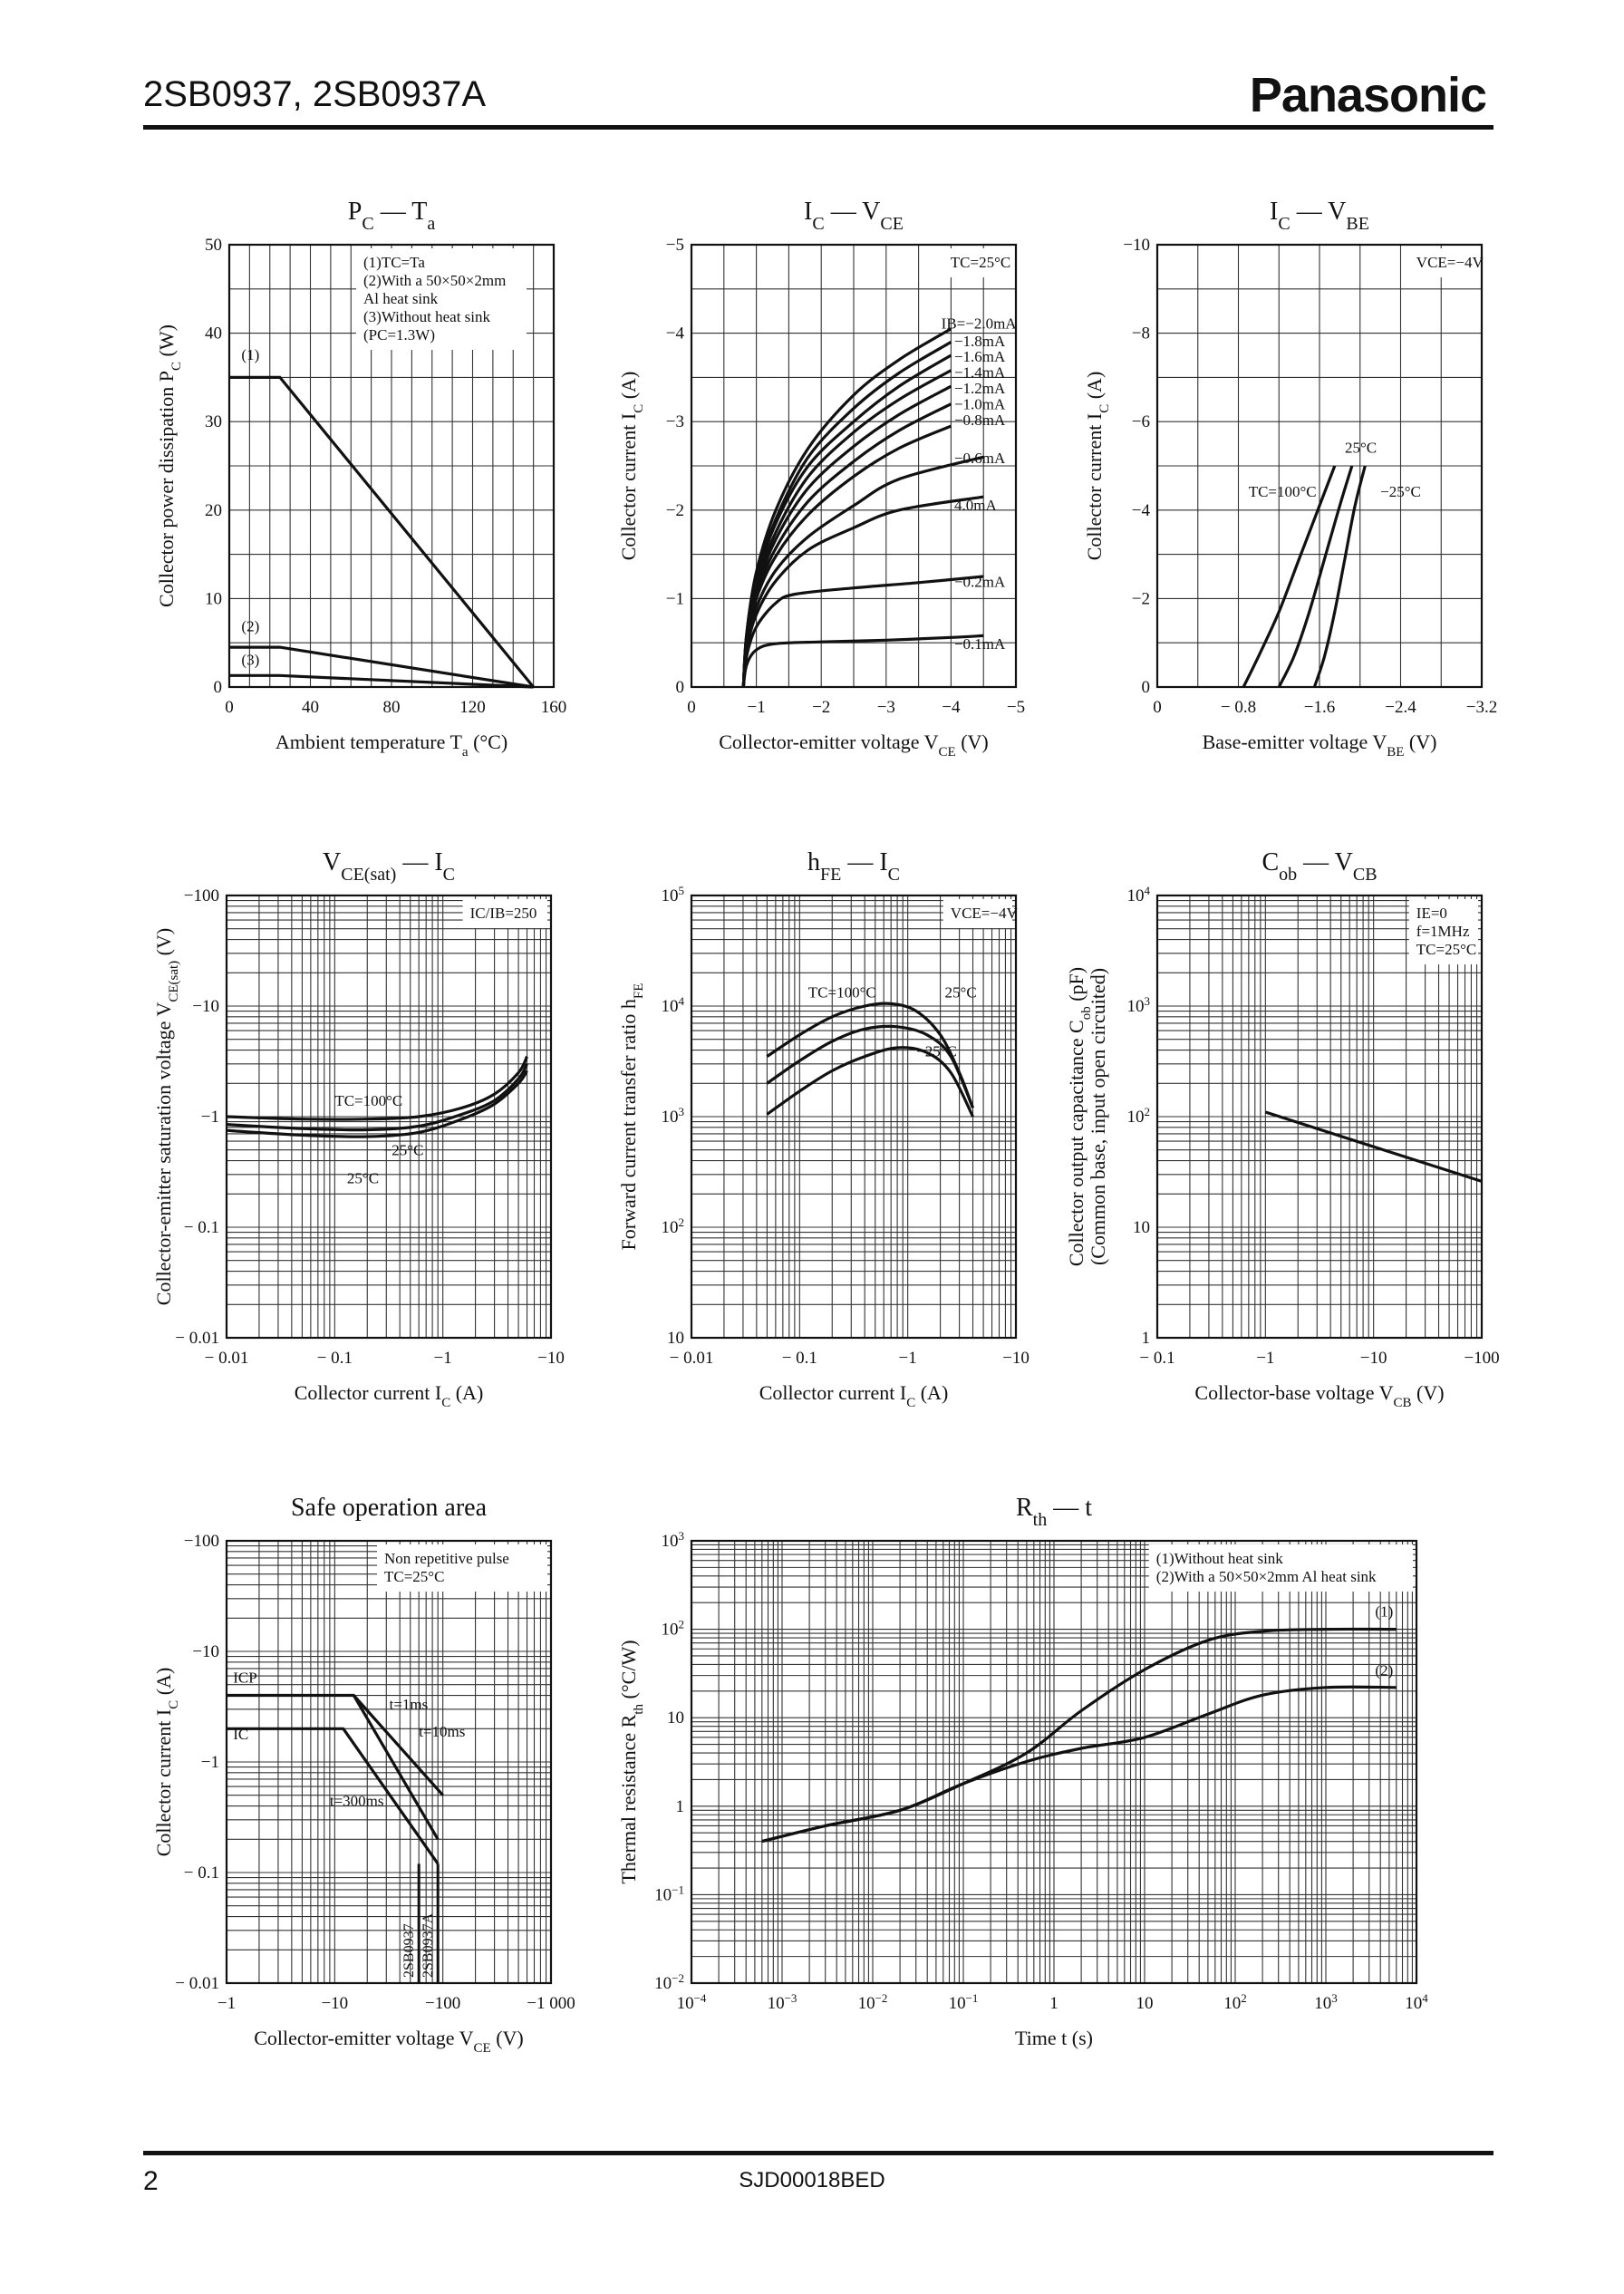 The width and height of the screenshot is (1624, 2294). Describe the element at coordinates (1235, 2002) in the screenshot. I see `x-tick-label: 102` at that location.